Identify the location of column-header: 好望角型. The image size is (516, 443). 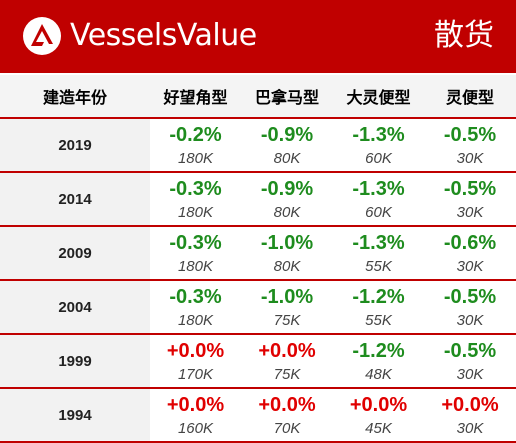
(195, 96).